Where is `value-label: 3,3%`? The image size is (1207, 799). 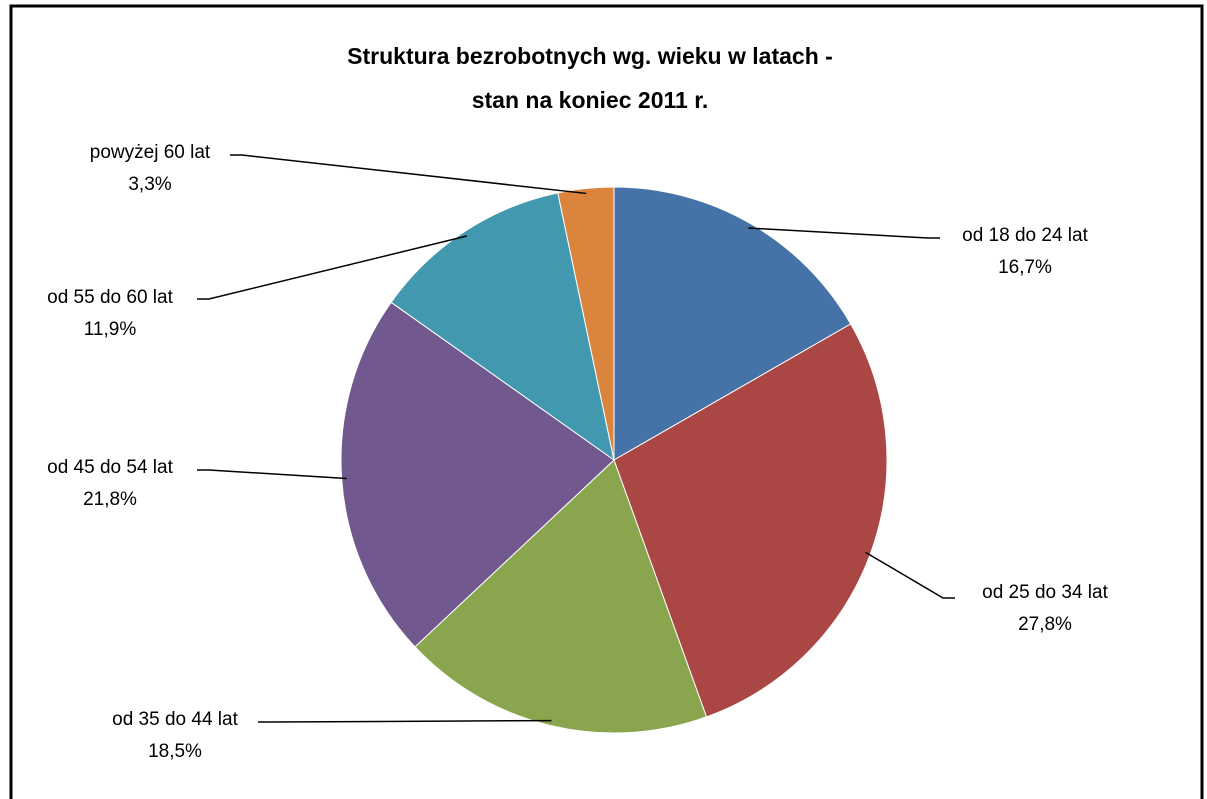
value-label: 3,3% is located at coordinates (149, 184).